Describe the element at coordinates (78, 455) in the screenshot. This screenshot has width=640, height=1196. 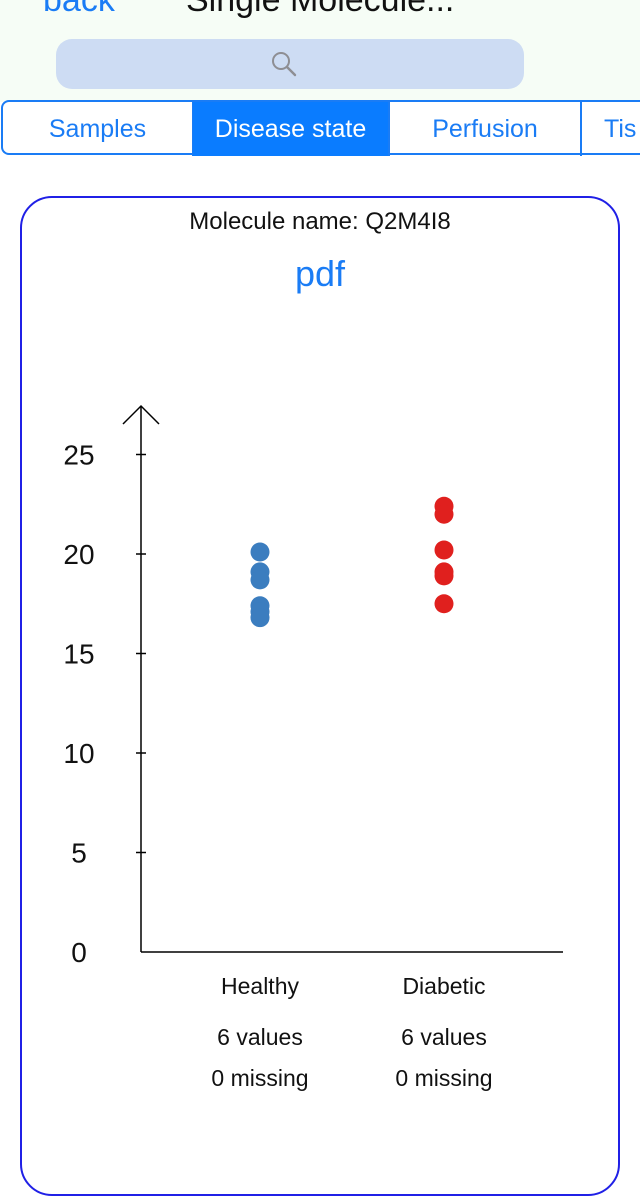
I see `y-tick-label: 25` at that location.